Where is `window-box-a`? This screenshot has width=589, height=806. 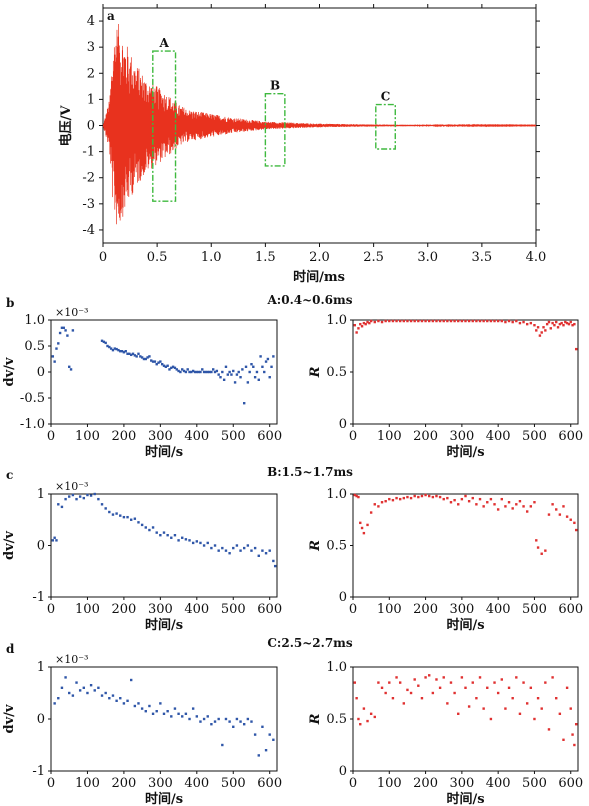
window-box-a is located at coordinates (164, 126).